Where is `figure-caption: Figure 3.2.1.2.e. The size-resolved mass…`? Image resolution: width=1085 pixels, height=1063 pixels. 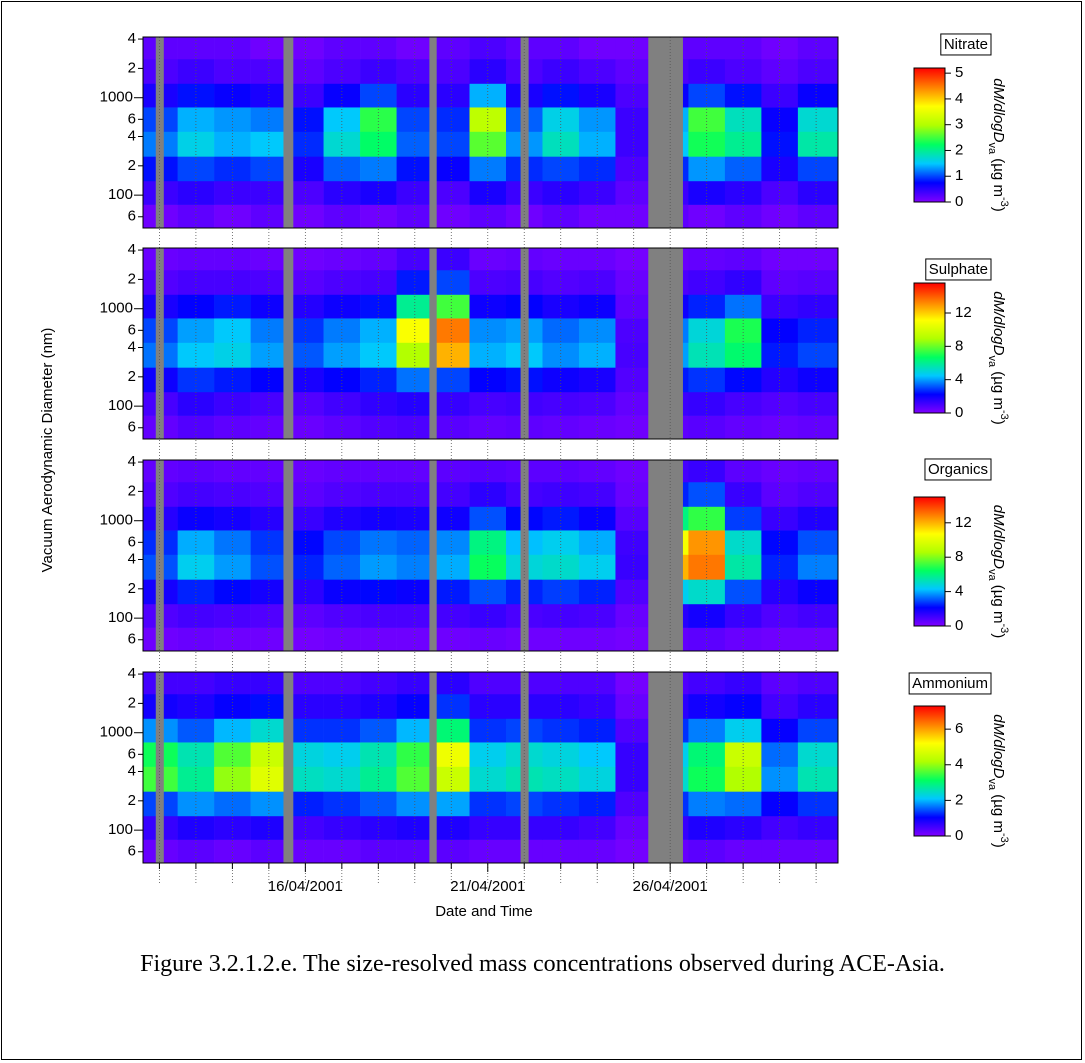
figure-caption: Figure 3.2.1.2.e. The size-resolved mass… is located at coordinates (542, 964).